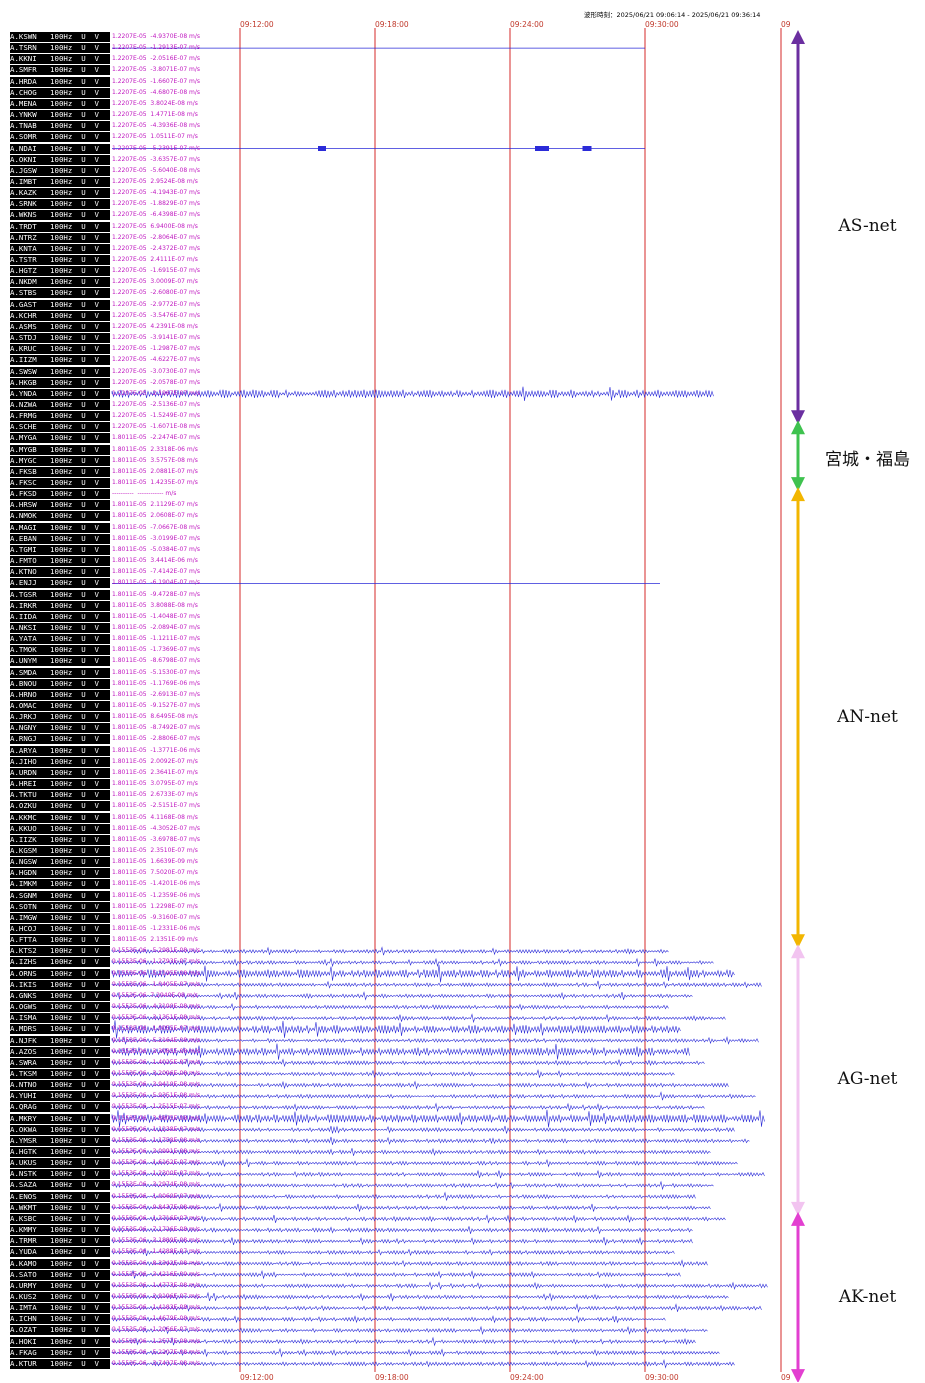 This screenshot has height=1383, width=925. What do you see at coordinates (60, 772) in the screenshot?
I see `station-label: A.URDN 100Hz U V` at bounding box center [60, 772].